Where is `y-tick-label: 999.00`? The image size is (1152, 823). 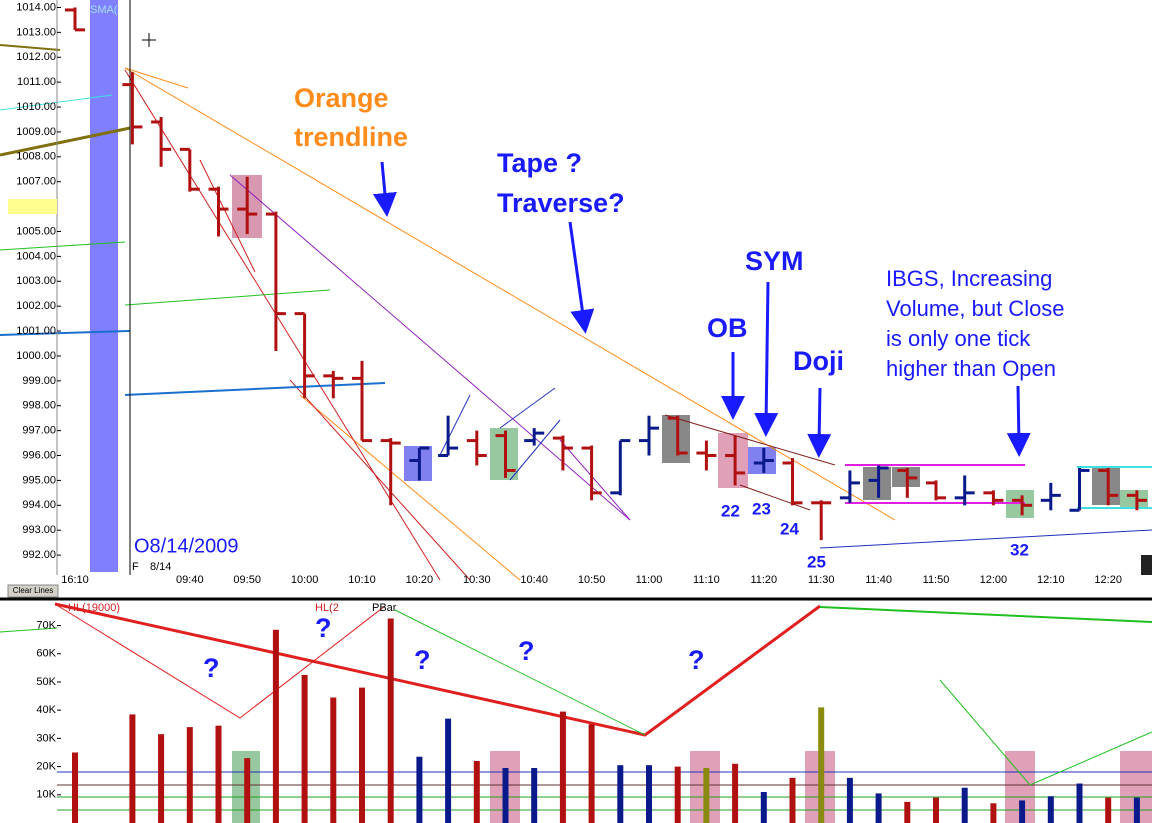
y-tick-label: 999.00 is located at coordinates (39, 381).